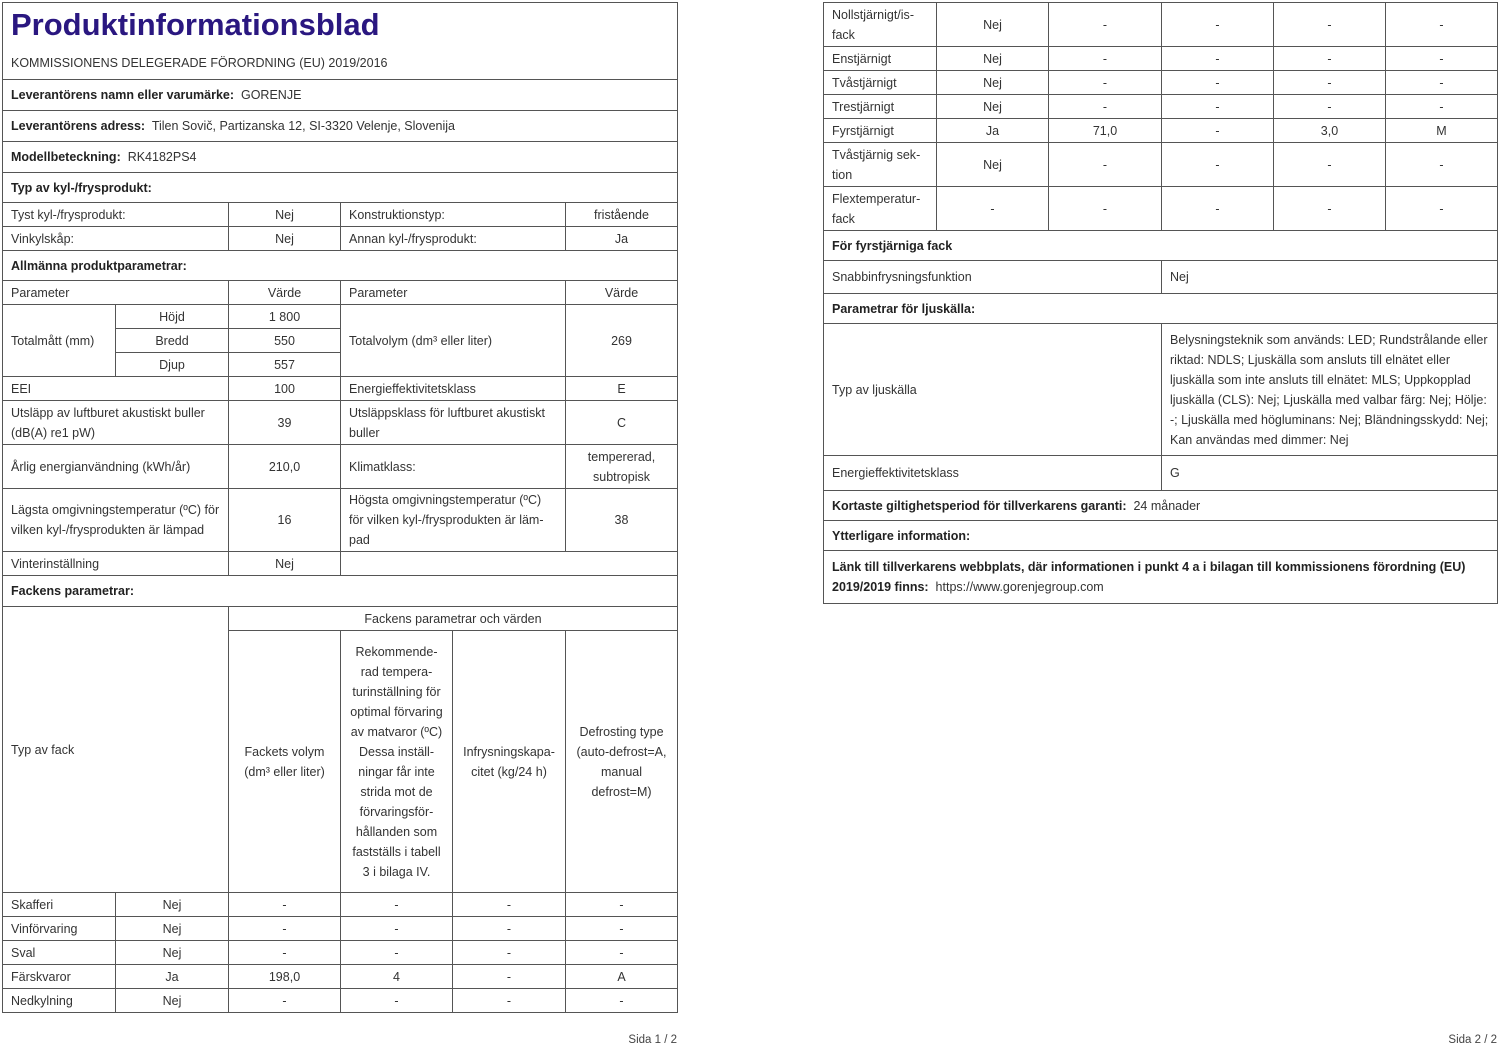 This screenshot has height=1047, width=1500. What do you see at coordinates (115, 749) in the screenshot?
I see `compartment-type-header: Typ av fack` at bounding box center [115, 749].